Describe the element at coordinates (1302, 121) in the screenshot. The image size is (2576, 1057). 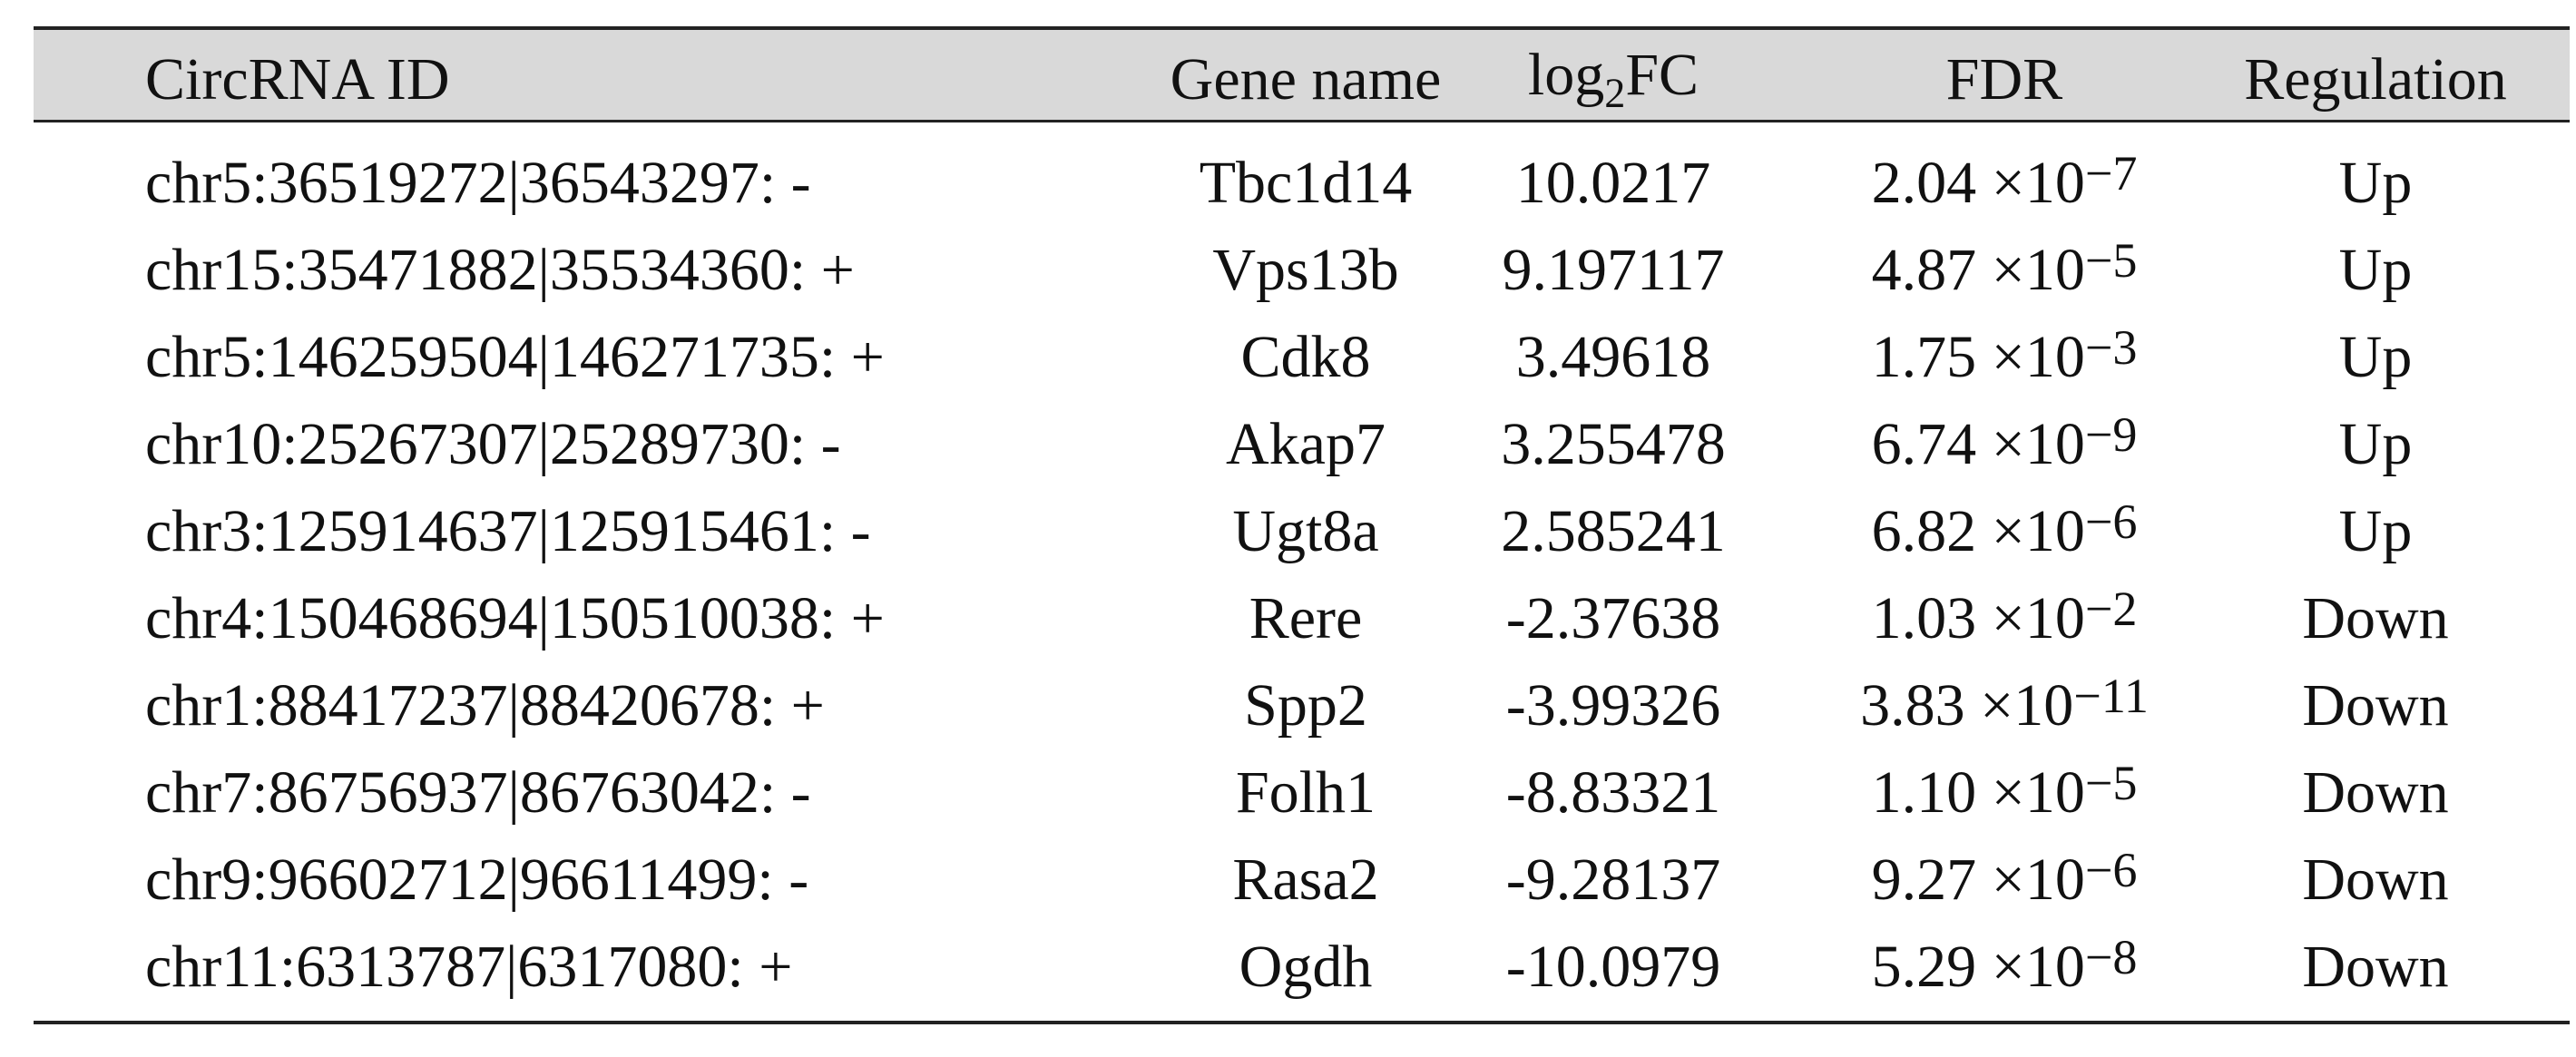
I see `header-rule` at that location.